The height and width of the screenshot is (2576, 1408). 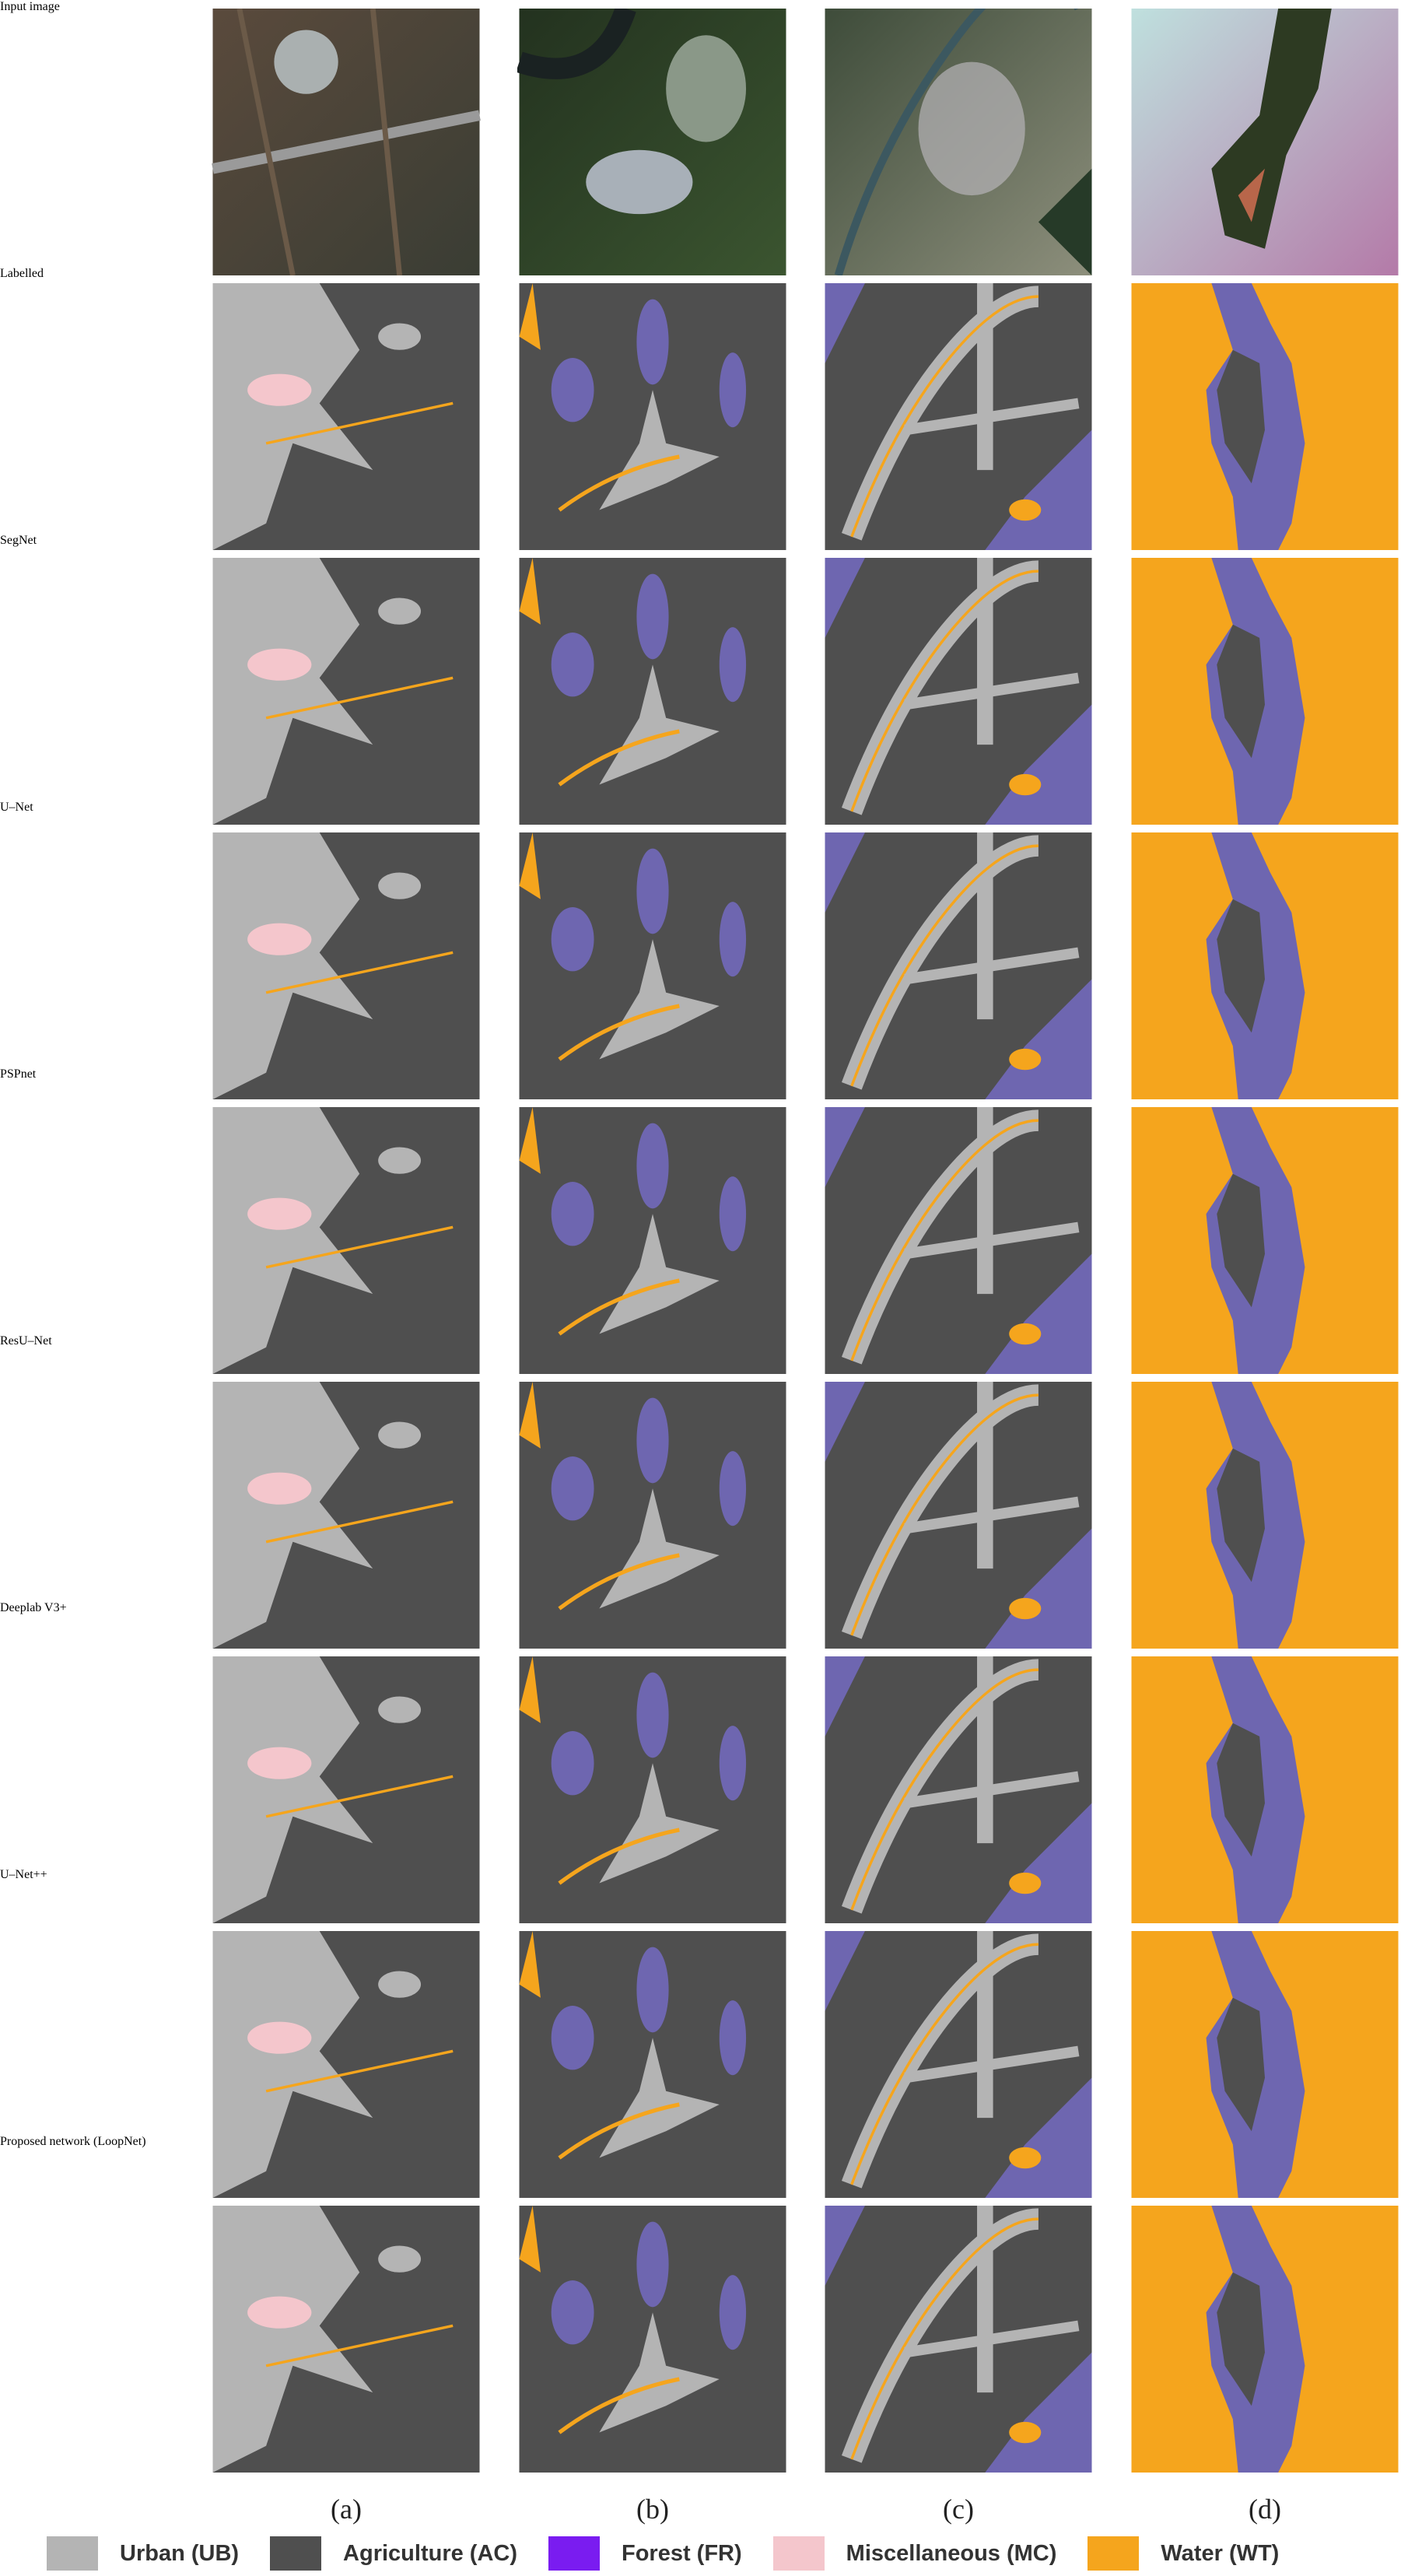 What do you see at coordinates (346, 2510) in the screenshot?
I see `column-label: (a)` at bounding box center [346, 2510].